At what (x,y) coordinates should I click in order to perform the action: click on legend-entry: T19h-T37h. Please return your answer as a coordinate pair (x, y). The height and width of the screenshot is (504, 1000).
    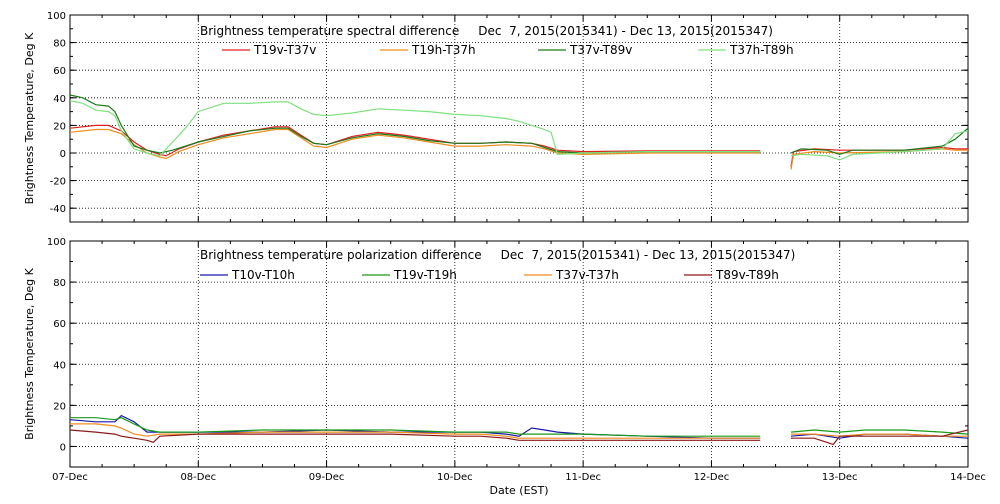
    Looking at the image, I should click on (443, 50).